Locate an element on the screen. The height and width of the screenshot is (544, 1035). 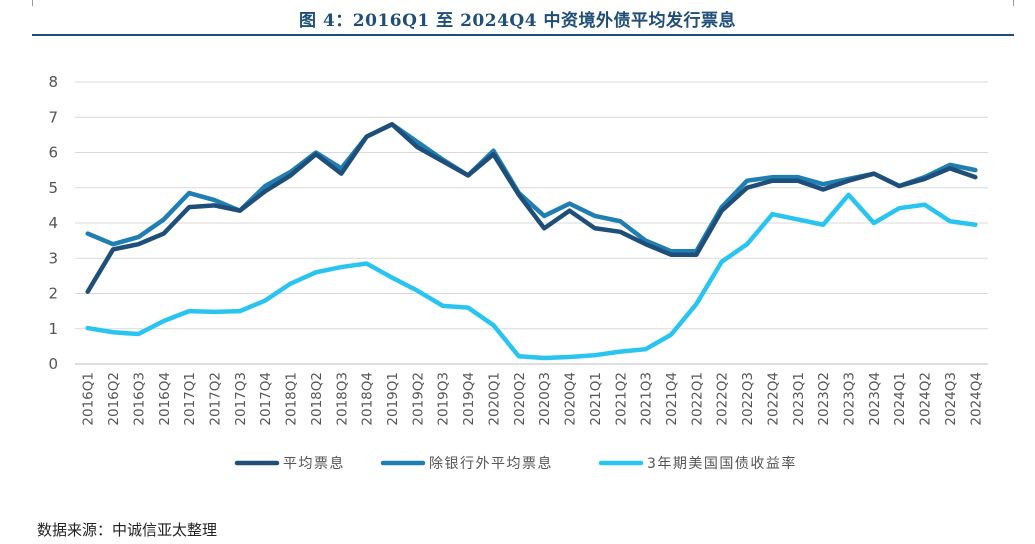
source-note: 数据来源：中诚信亚太整理 is located at coordinates (127, 530).